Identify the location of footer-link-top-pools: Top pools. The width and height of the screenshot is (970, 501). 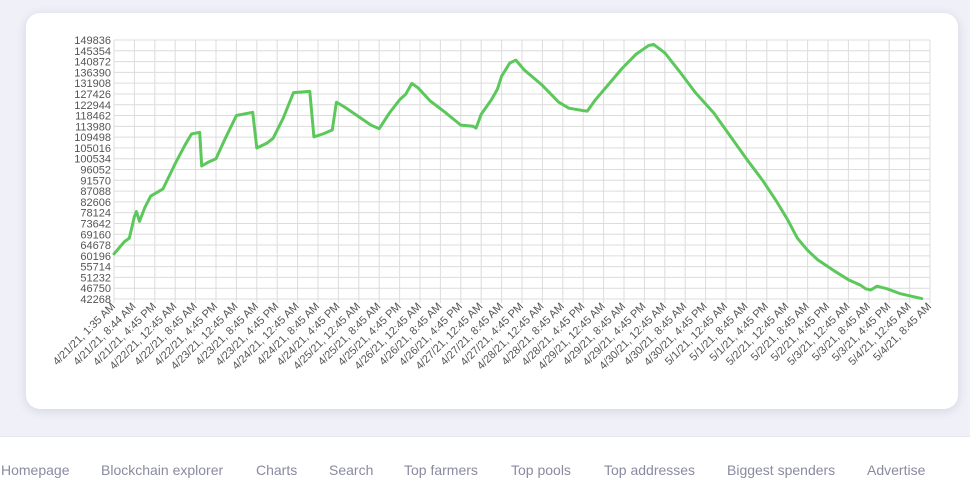
(541, 470).